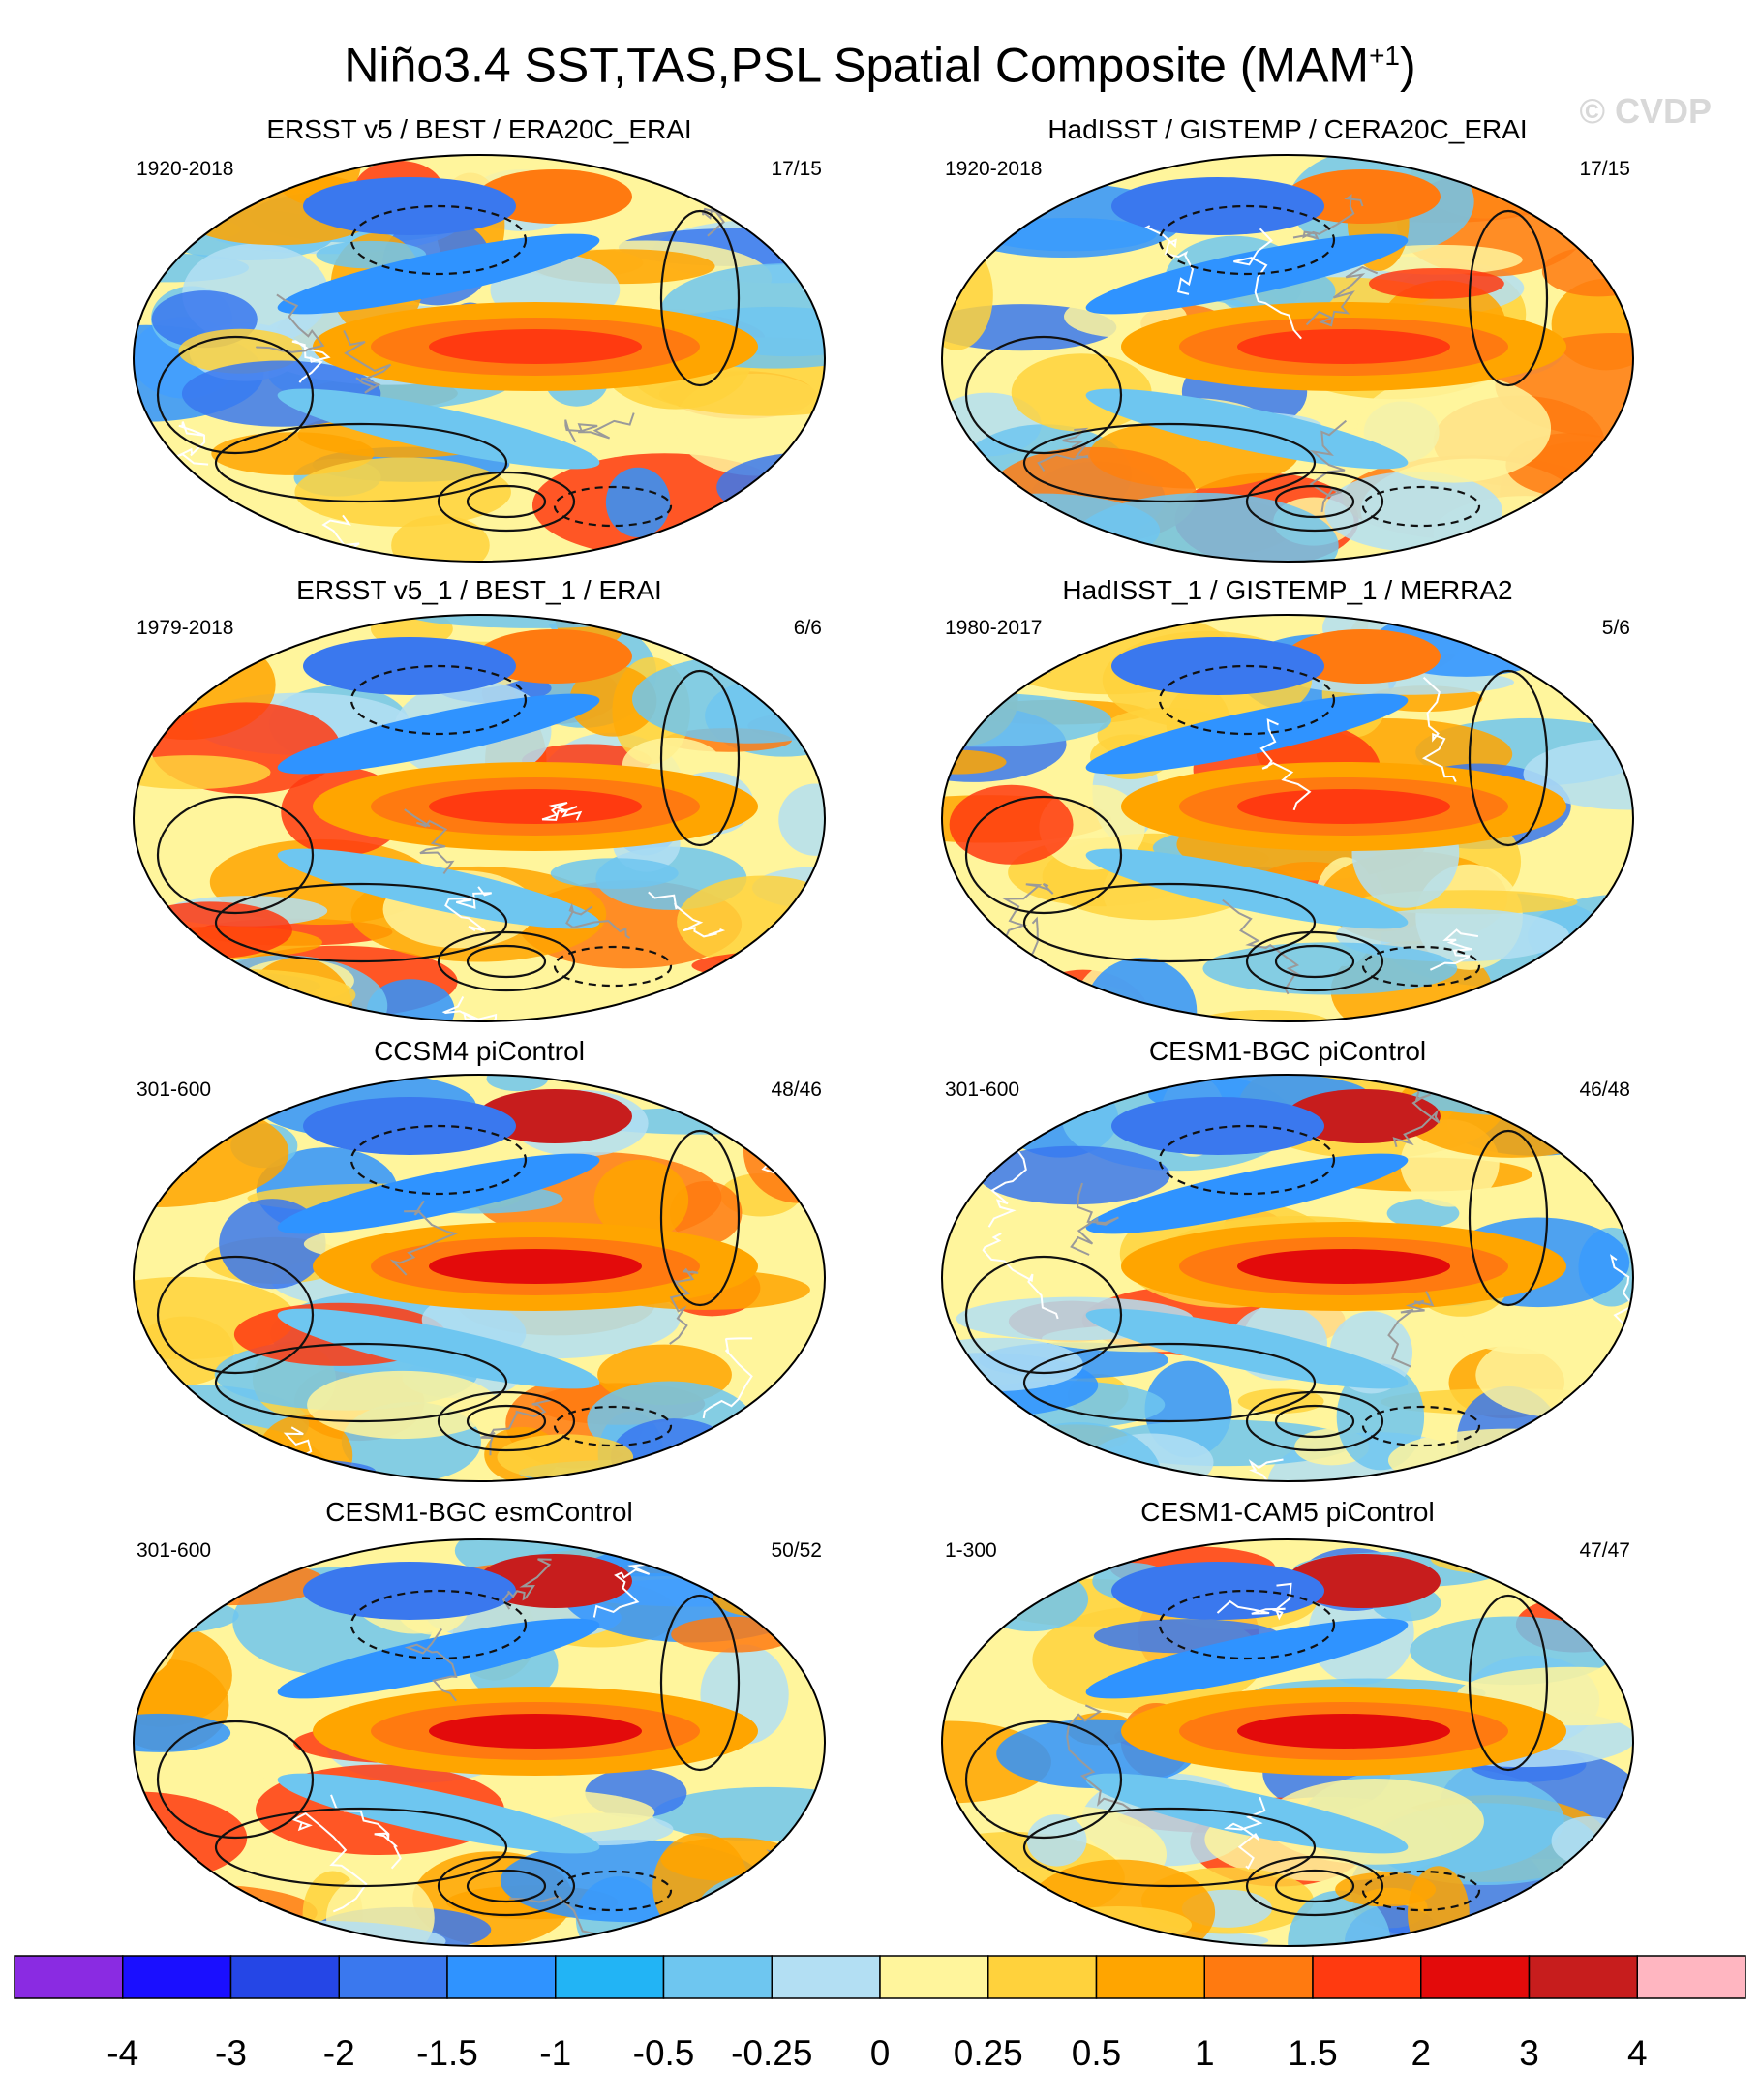  What do you see at coordinates (1604, 1090) in the screenshot?
I see `panel-count: 46/48` at bounding box center [1604, 1090].